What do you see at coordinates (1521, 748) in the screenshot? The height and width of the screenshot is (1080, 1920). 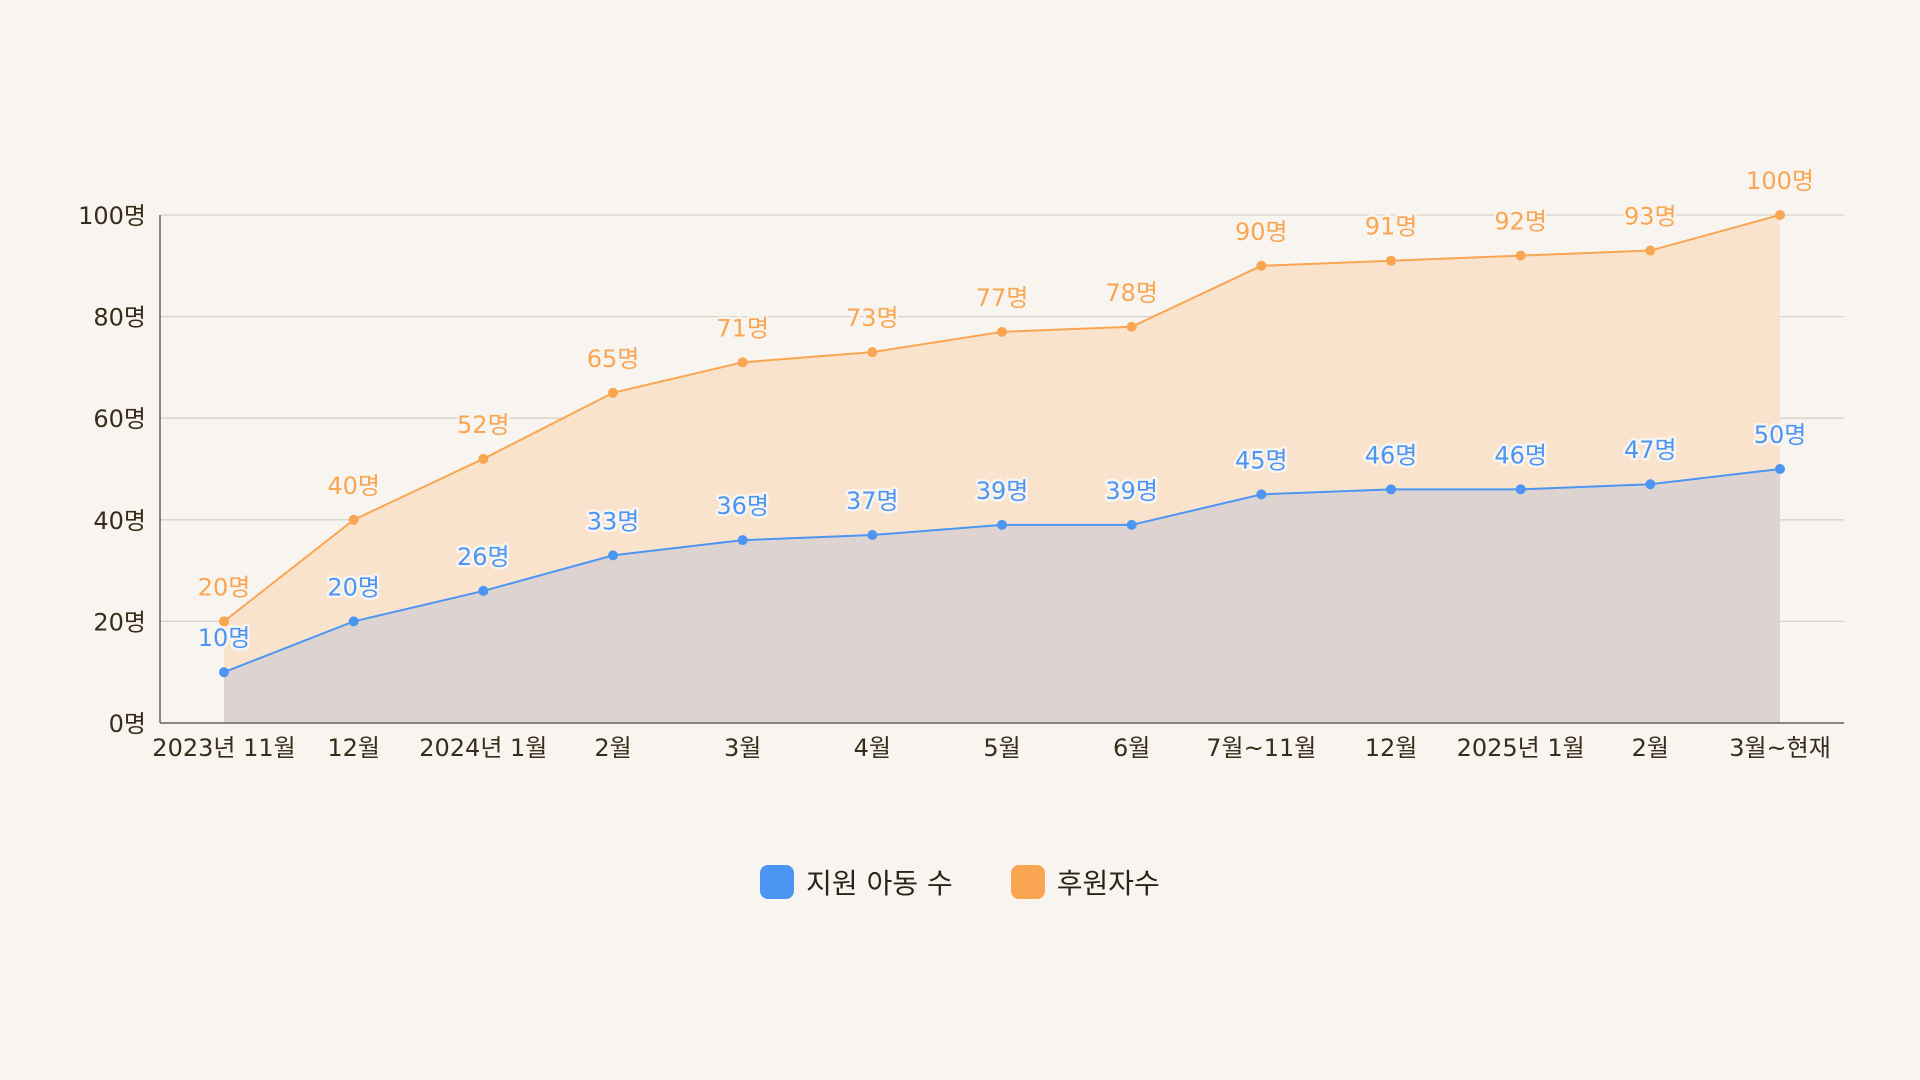 I see `x-tick-label: 2025년 1월` at bounding box center [1521, 748].